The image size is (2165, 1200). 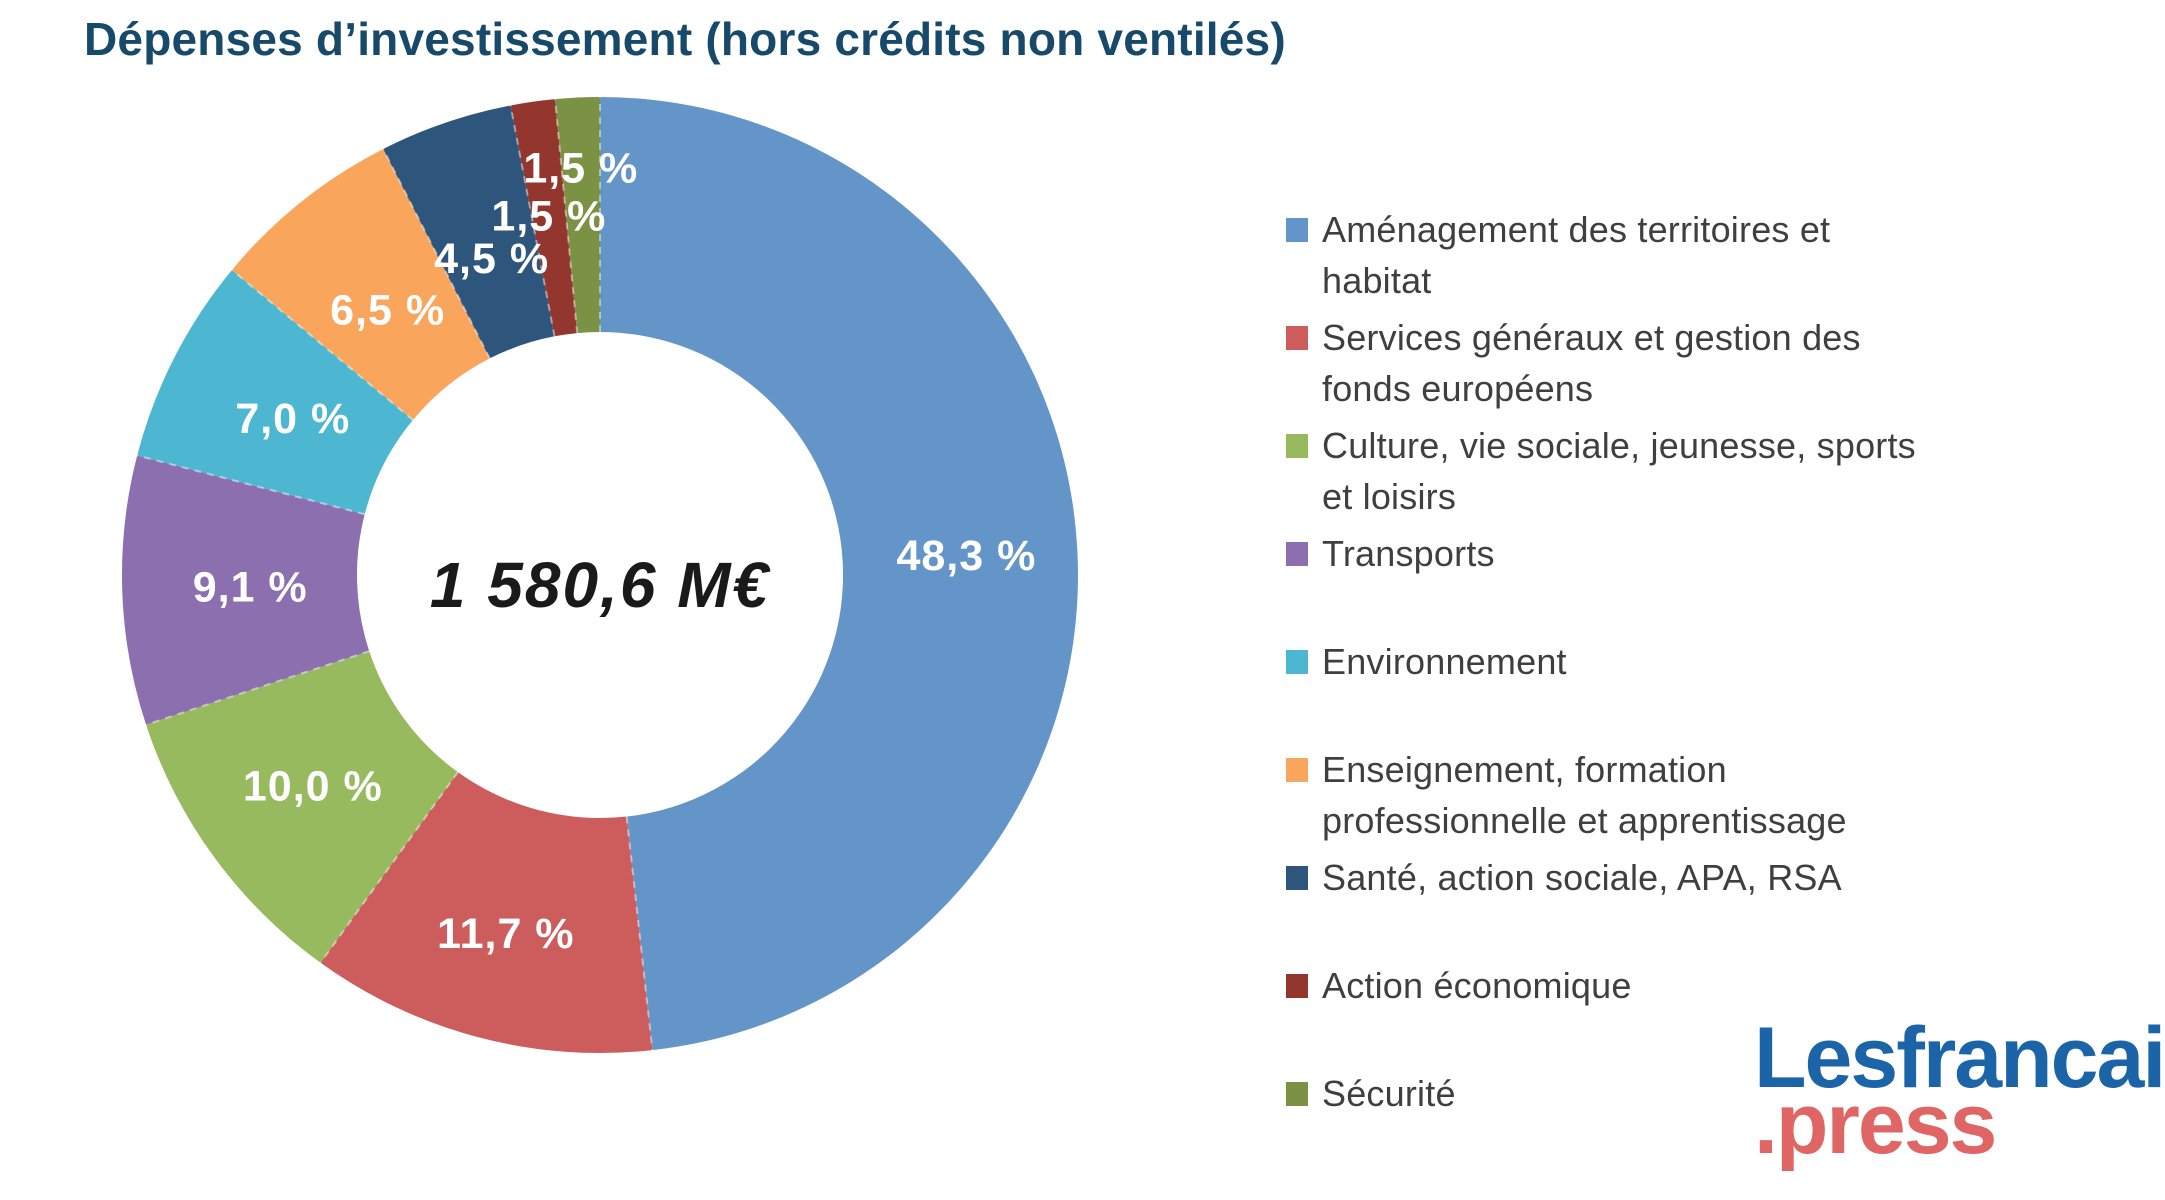 I want to click on slice-percent-label-4: 7,0 %, so click(x=292, y=419).